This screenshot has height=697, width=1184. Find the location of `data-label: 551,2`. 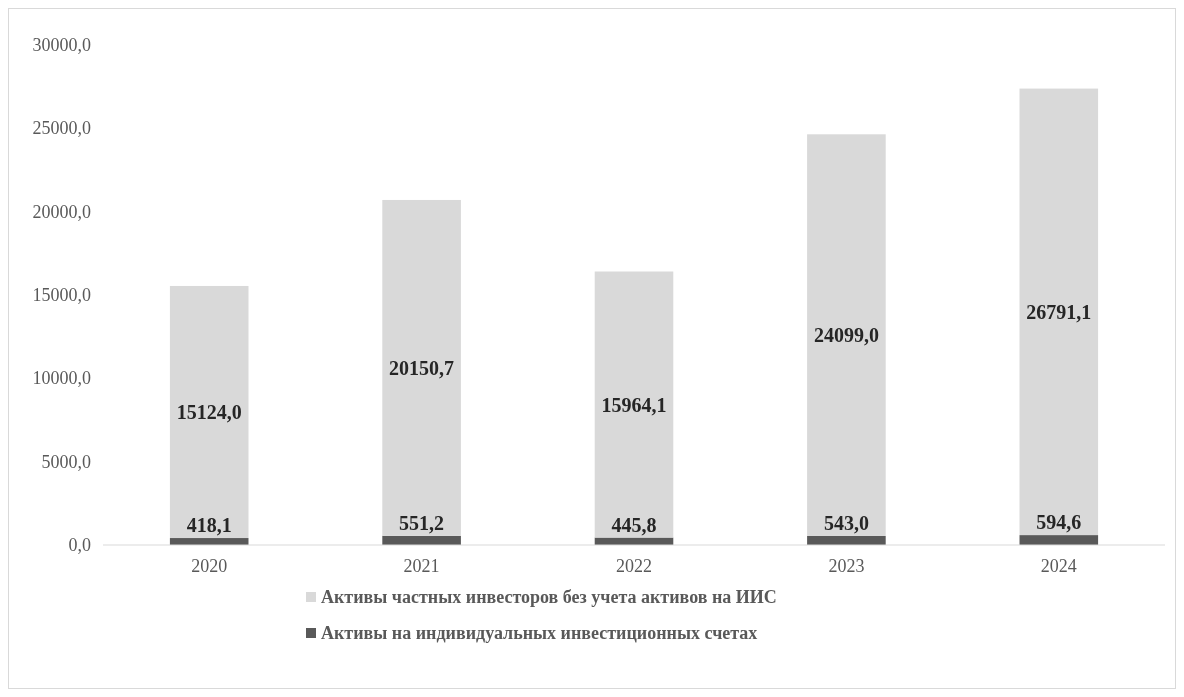

data-label: 551,2 is located at coordinates (422, 522).